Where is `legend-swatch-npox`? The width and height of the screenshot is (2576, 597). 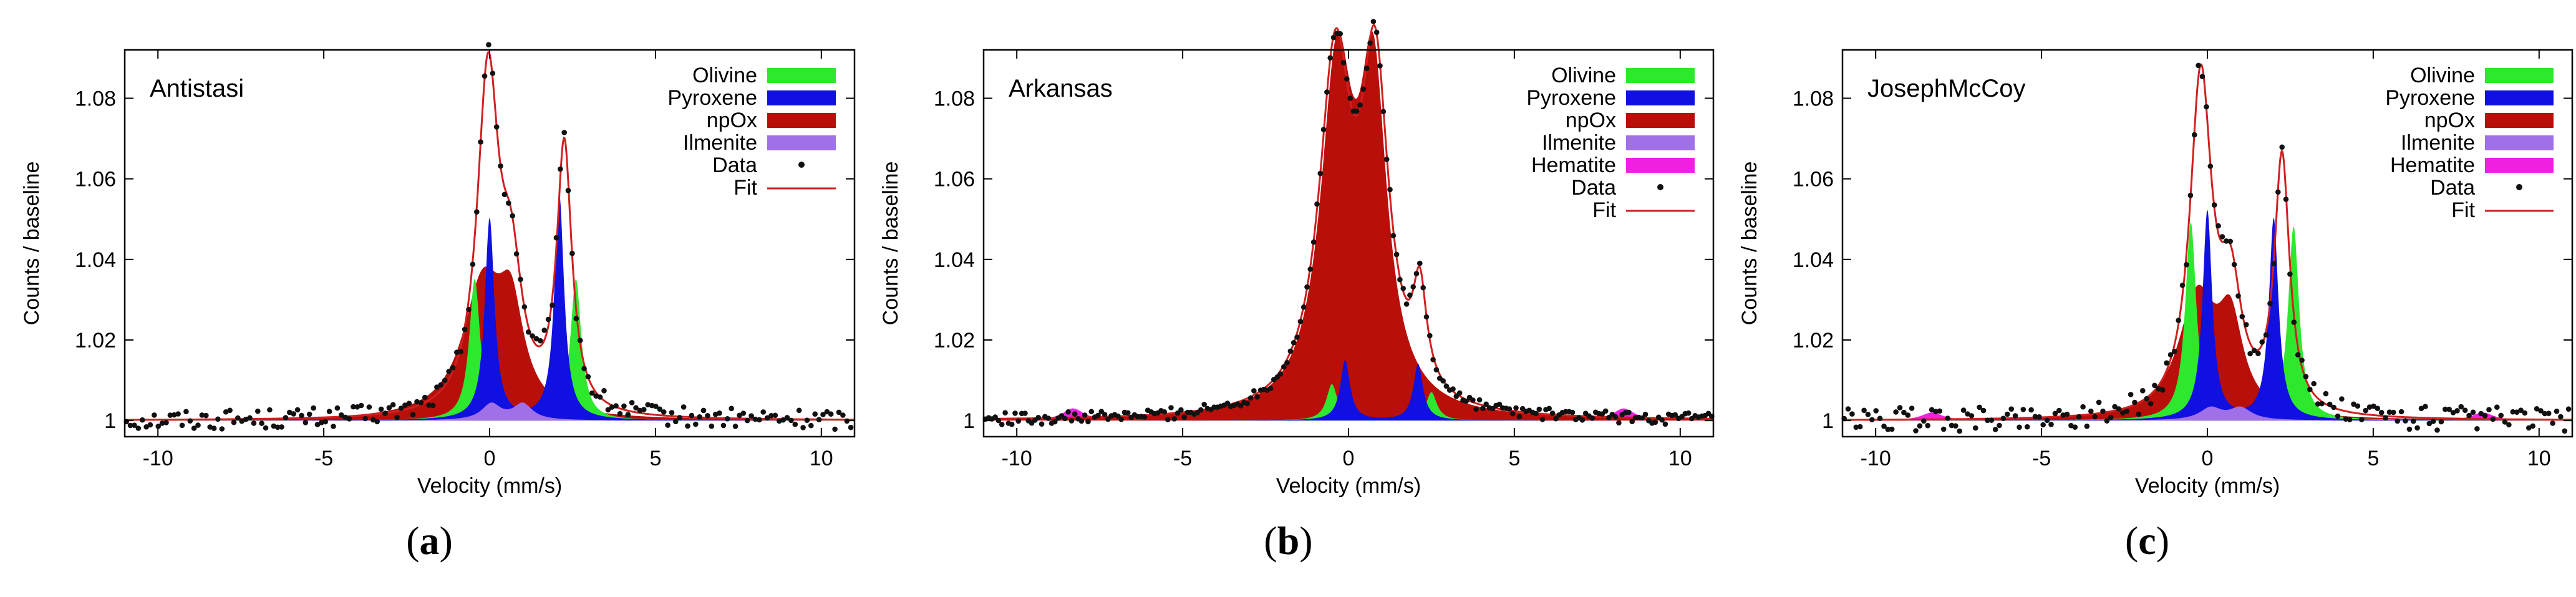
legend-swatch-npox is located at coordinates (1661, 121).